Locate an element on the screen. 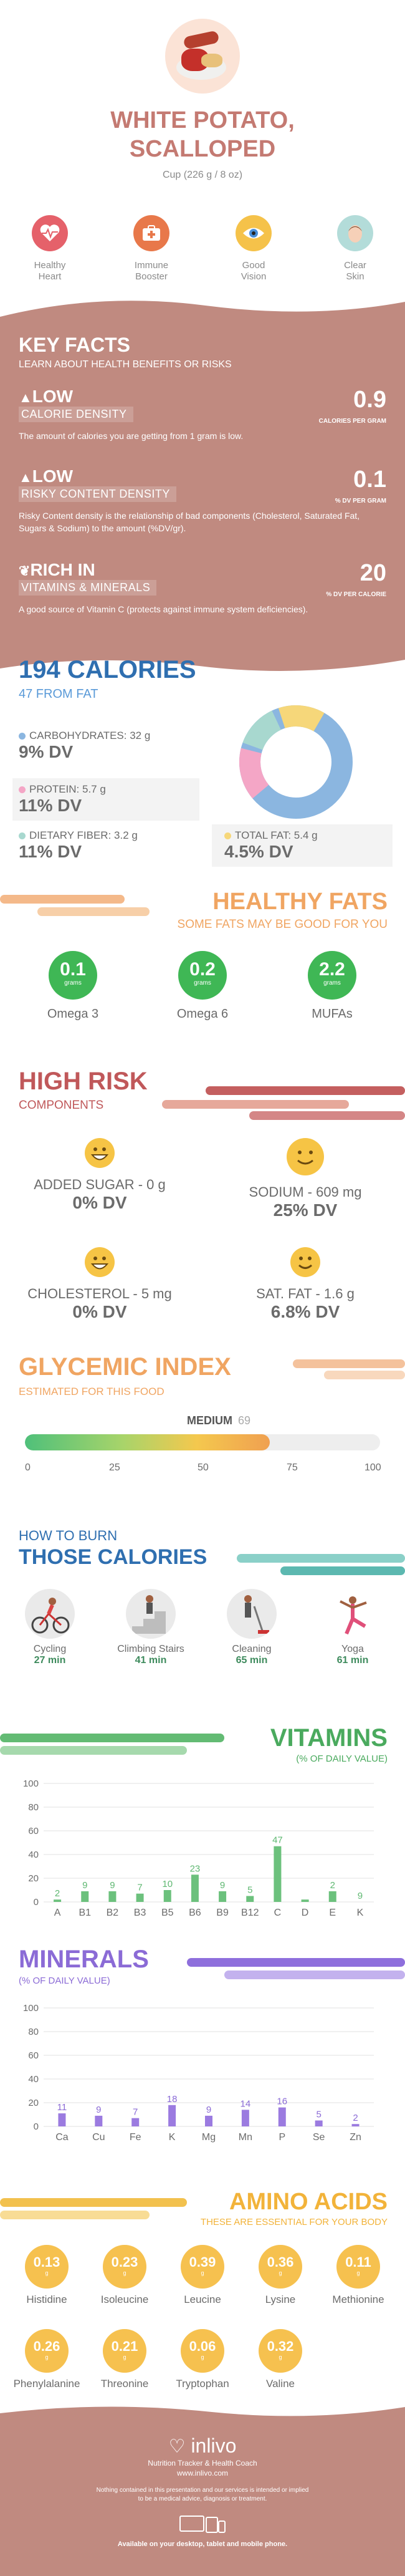 Image resolution: width=405 pixels, height=2576 pixels. down-arrow-icon: ▲ is located at coordinates (25, 397).